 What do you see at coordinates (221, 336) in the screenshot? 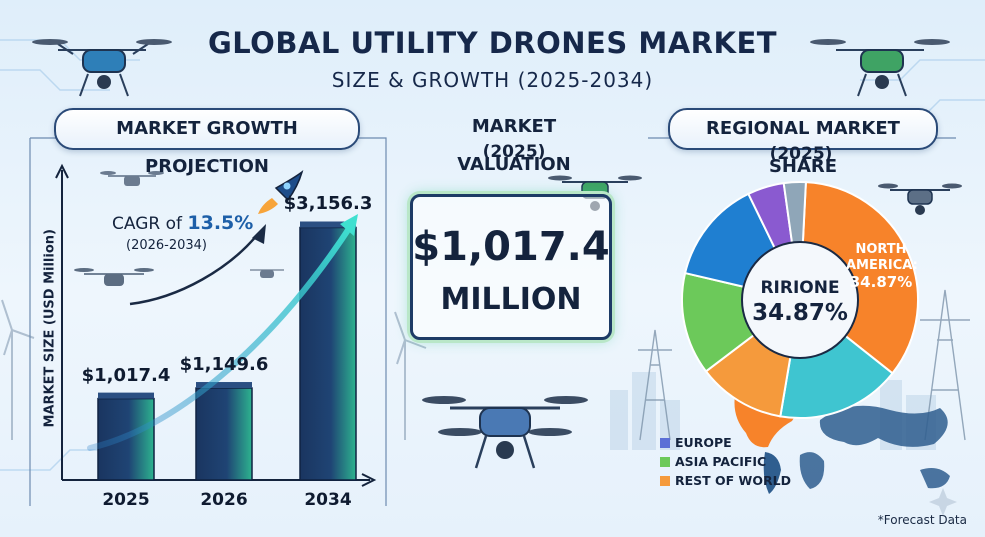
I see `growth-arrow` at bounding box center [221, 336].